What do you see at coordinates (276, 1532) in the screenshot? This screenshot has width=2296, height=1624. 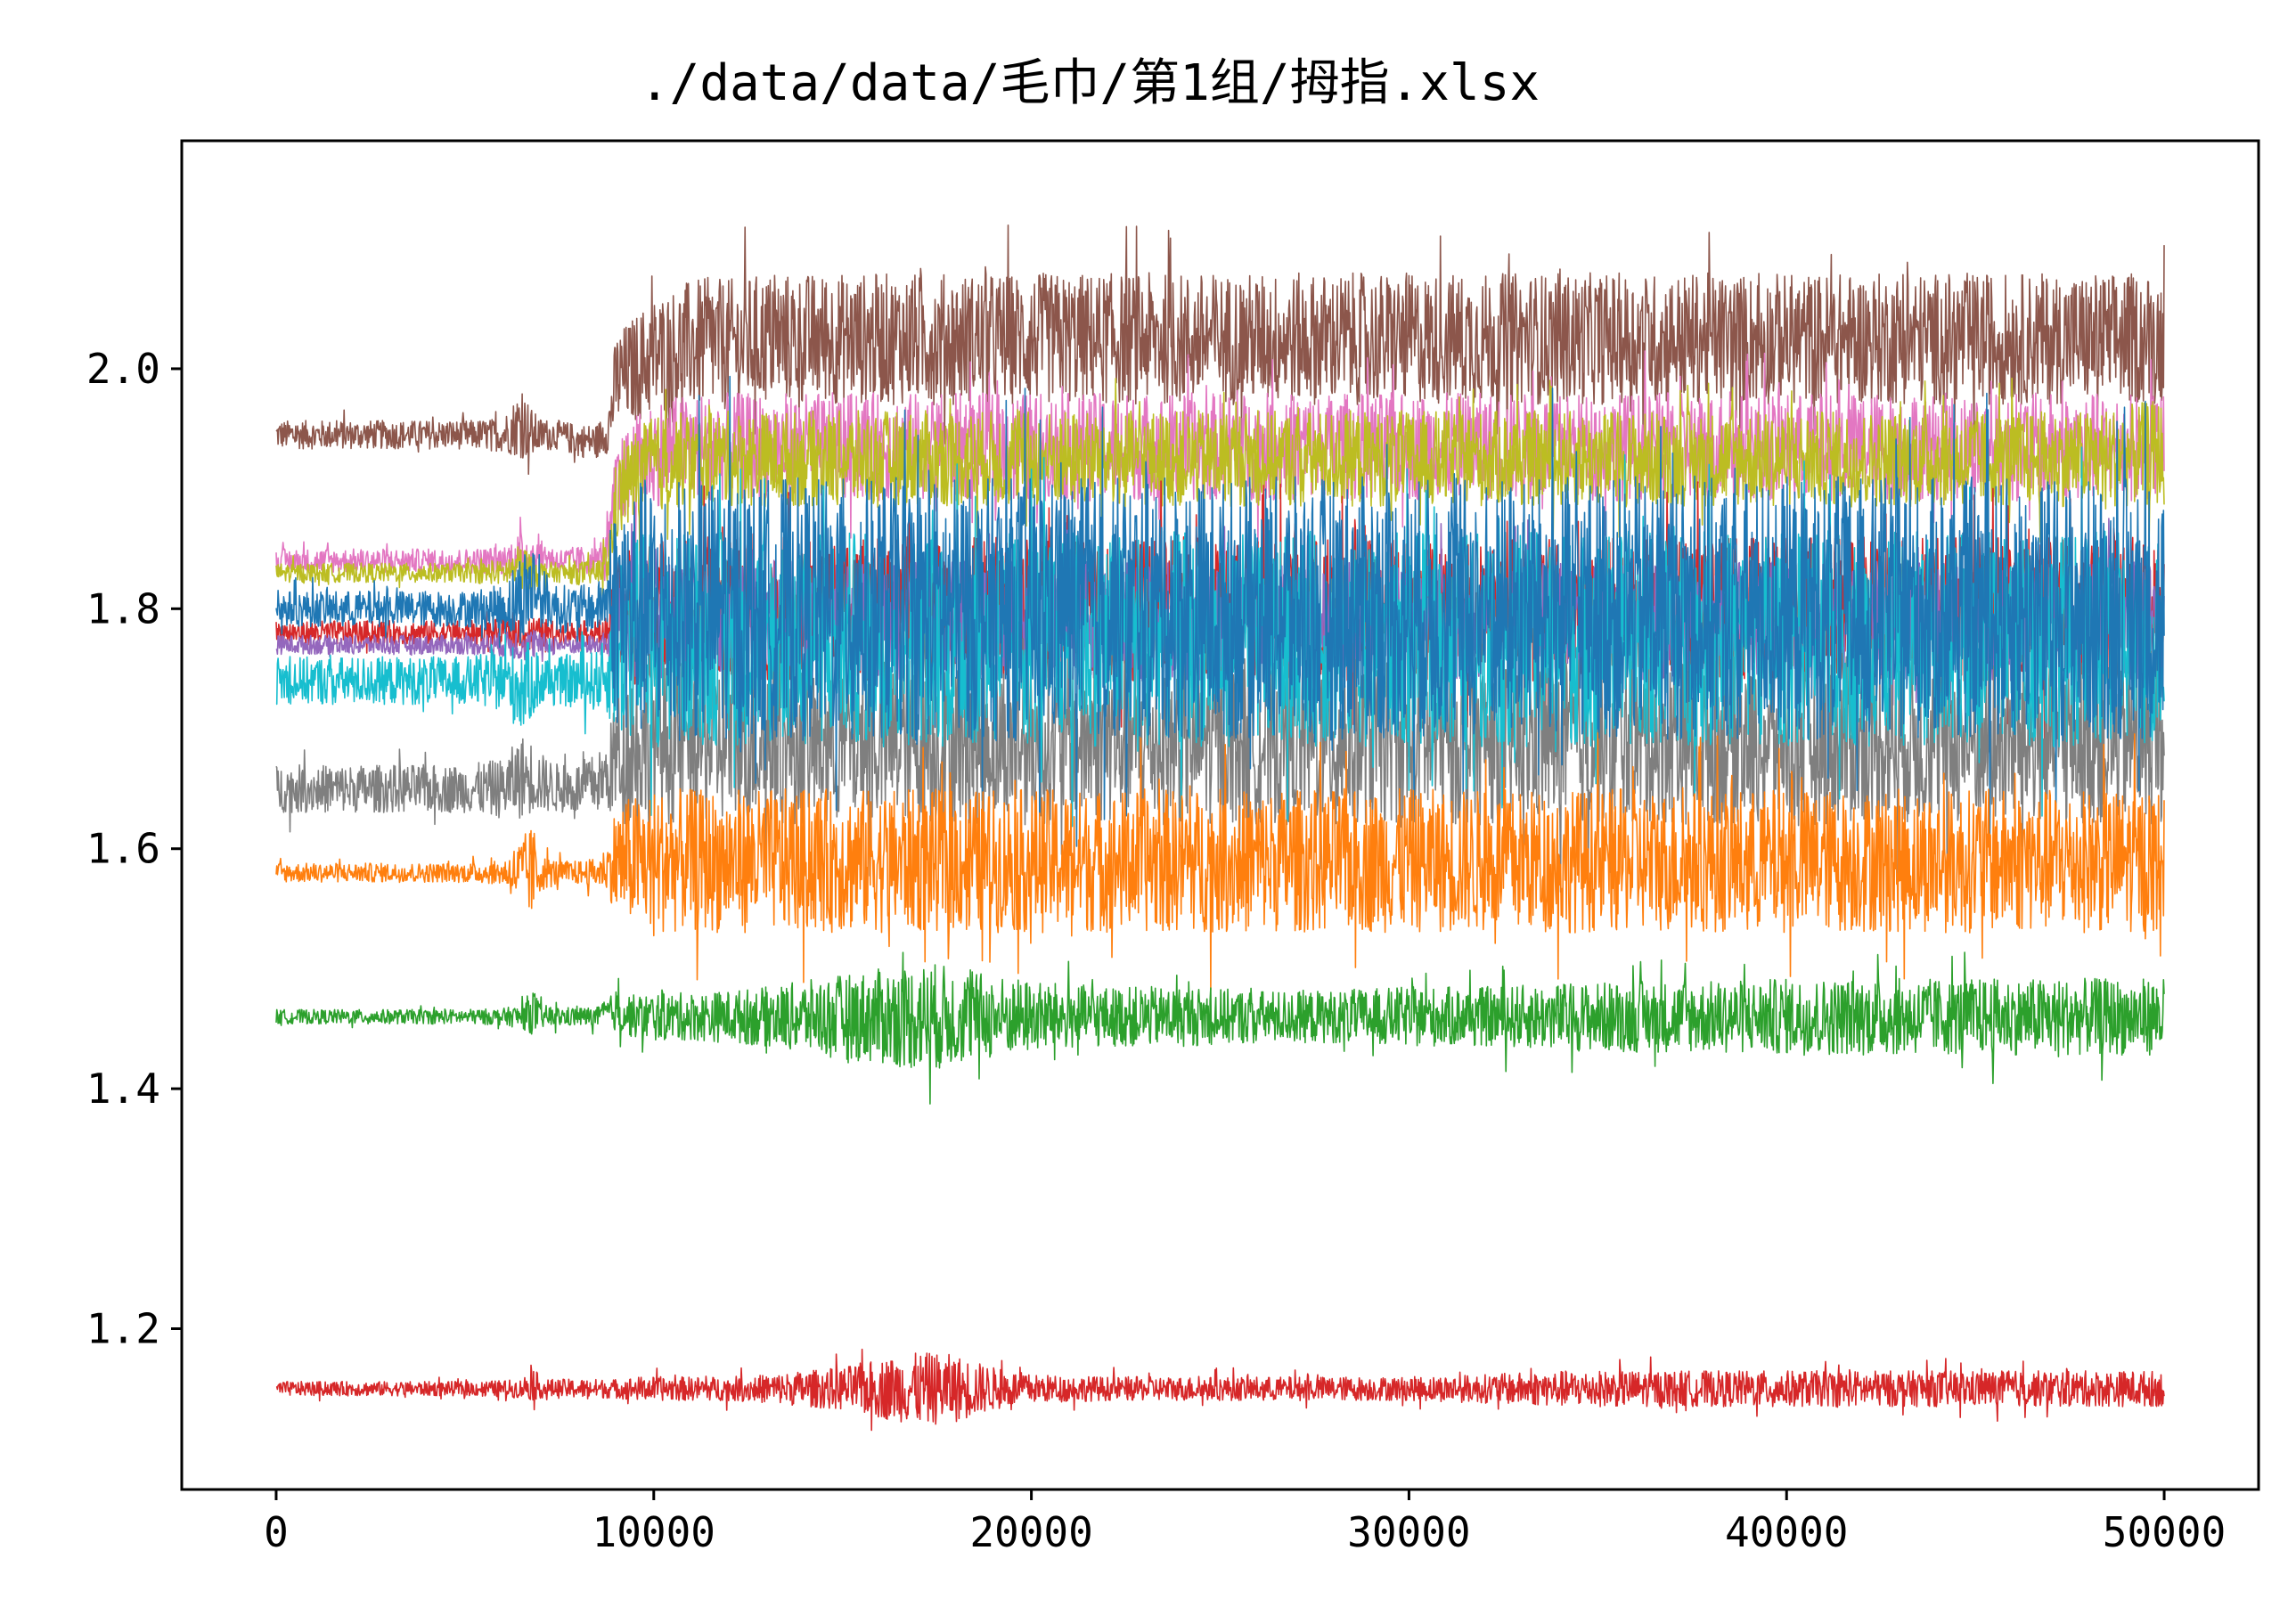 I see `x-tick-label: 0` at bounding box center [276, 1532].